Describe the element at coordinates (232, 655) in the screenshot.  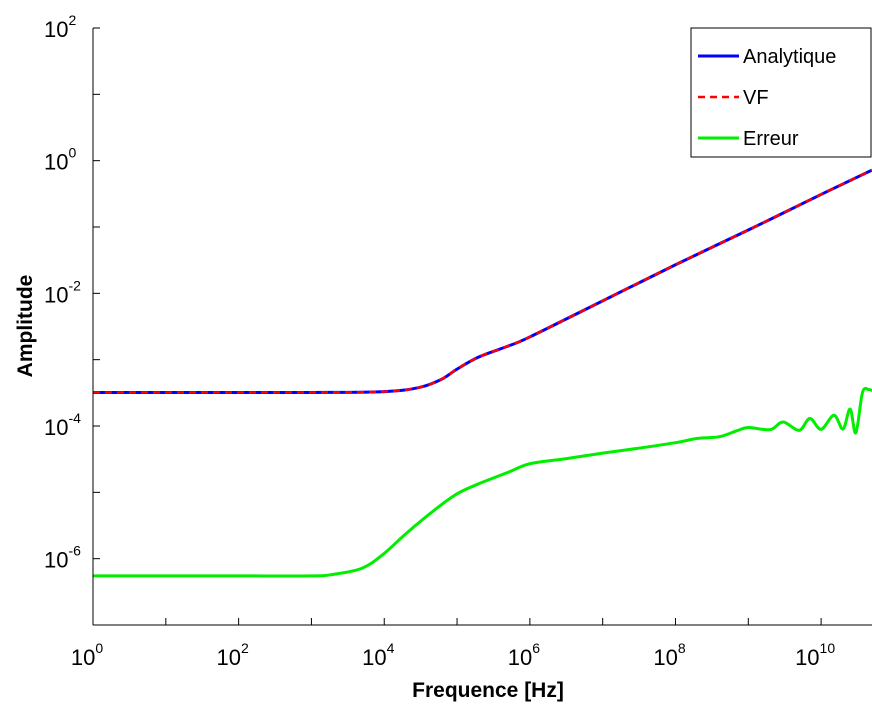
I see `x-tick-label: 10²` at that location.